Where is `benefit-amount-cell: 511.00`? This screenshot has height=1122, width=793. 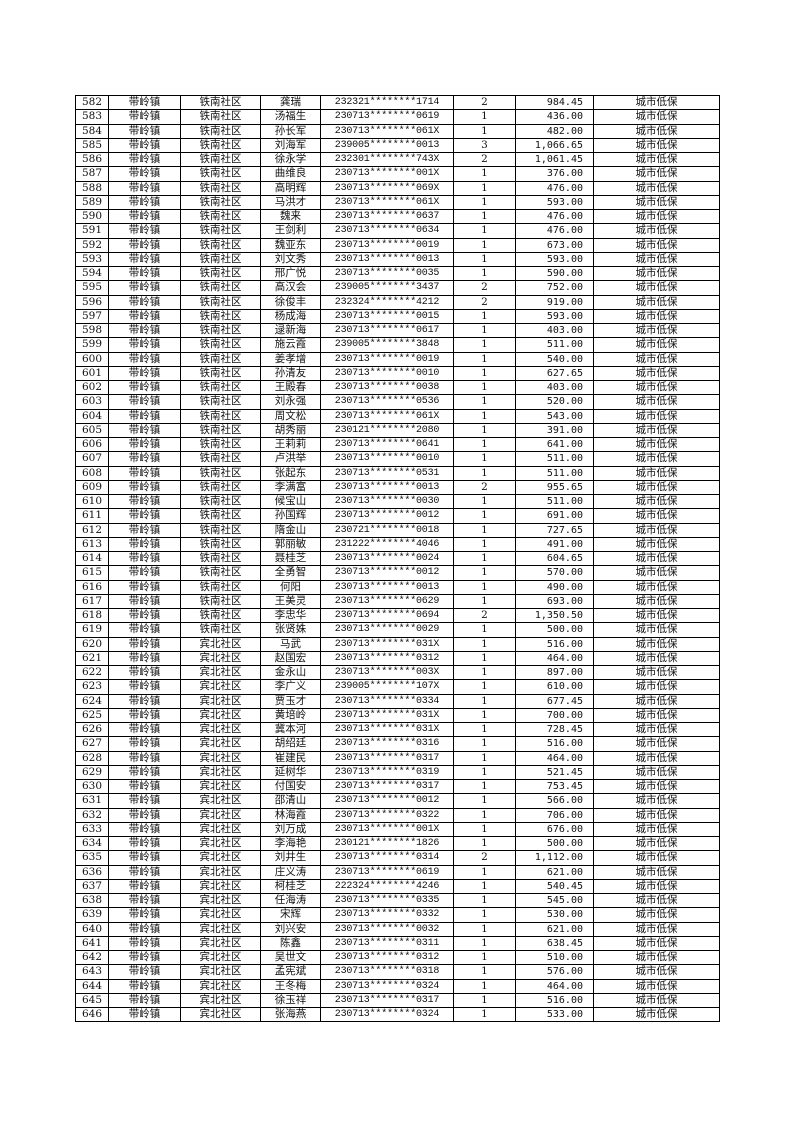
benefit-amount-cell: 511.00 is located at coordinates (554, 459).